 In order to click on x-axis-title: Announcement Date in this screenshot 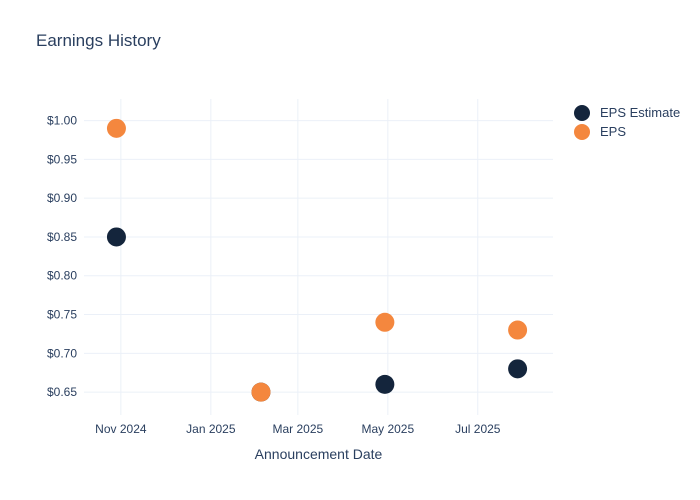, I will do `click(318, 454)`.